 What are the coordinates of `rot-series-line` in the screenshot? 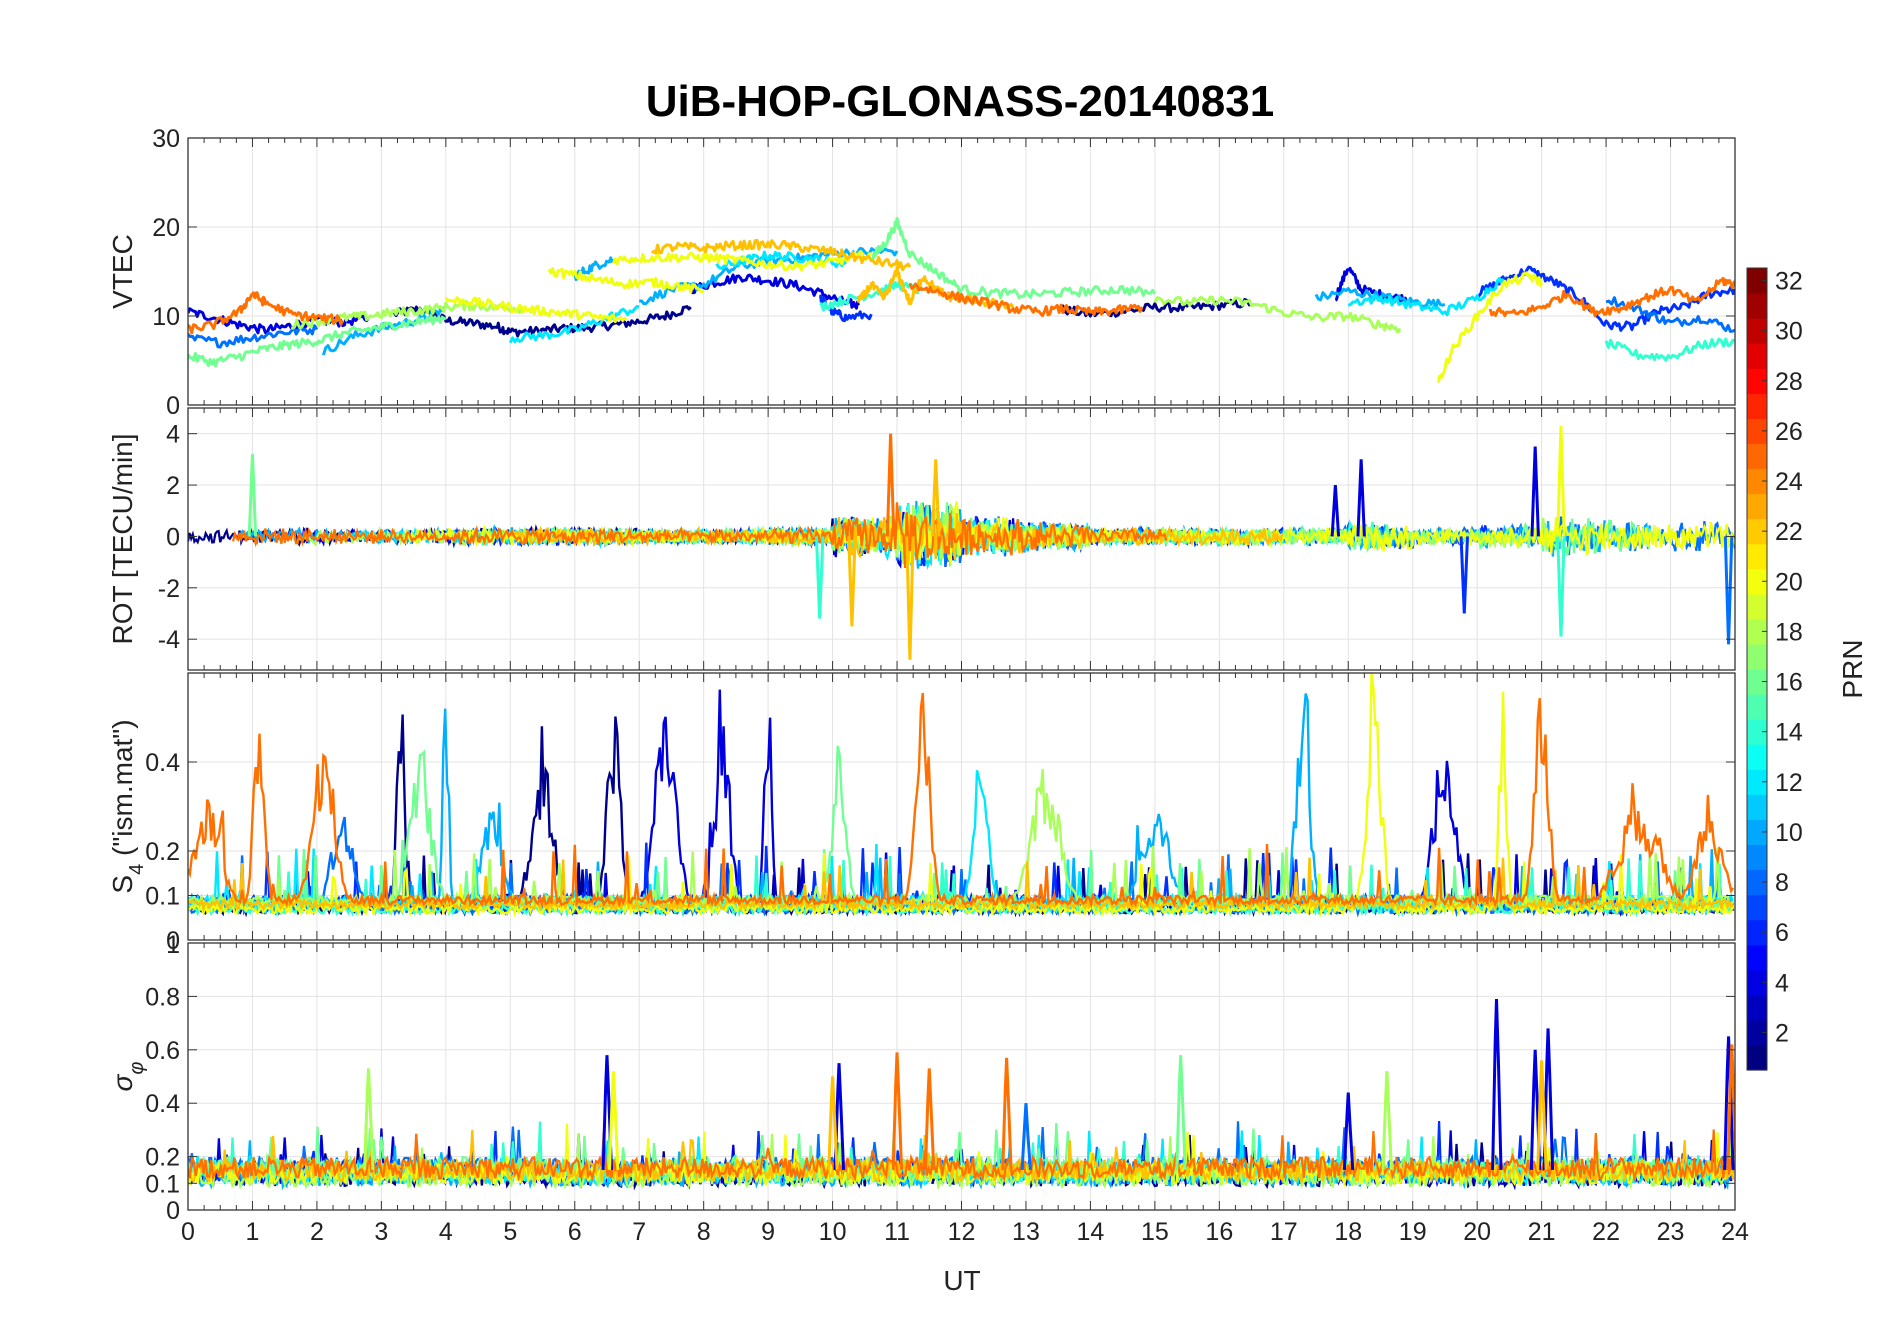 It's located at (700, 535).